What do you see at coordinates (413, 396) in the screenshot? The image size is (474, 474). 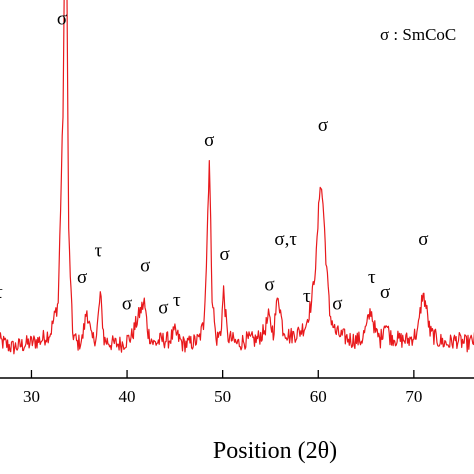 I see `x-tick-label: 70` at bounding box center [413, 396].